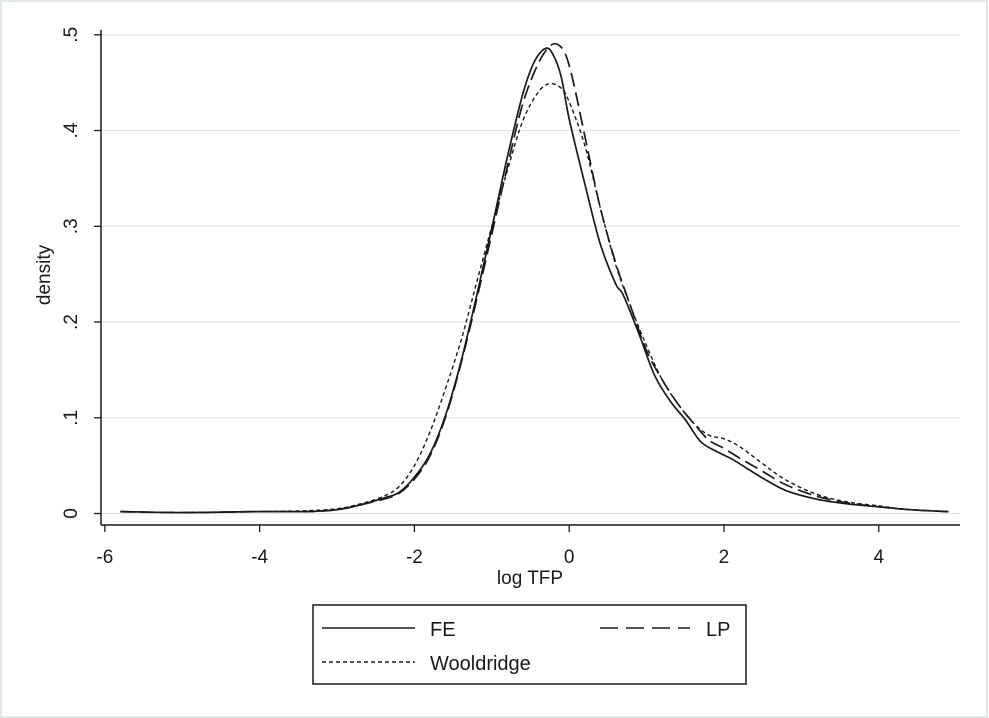  I want to click on legend-box, so click(529, 644).